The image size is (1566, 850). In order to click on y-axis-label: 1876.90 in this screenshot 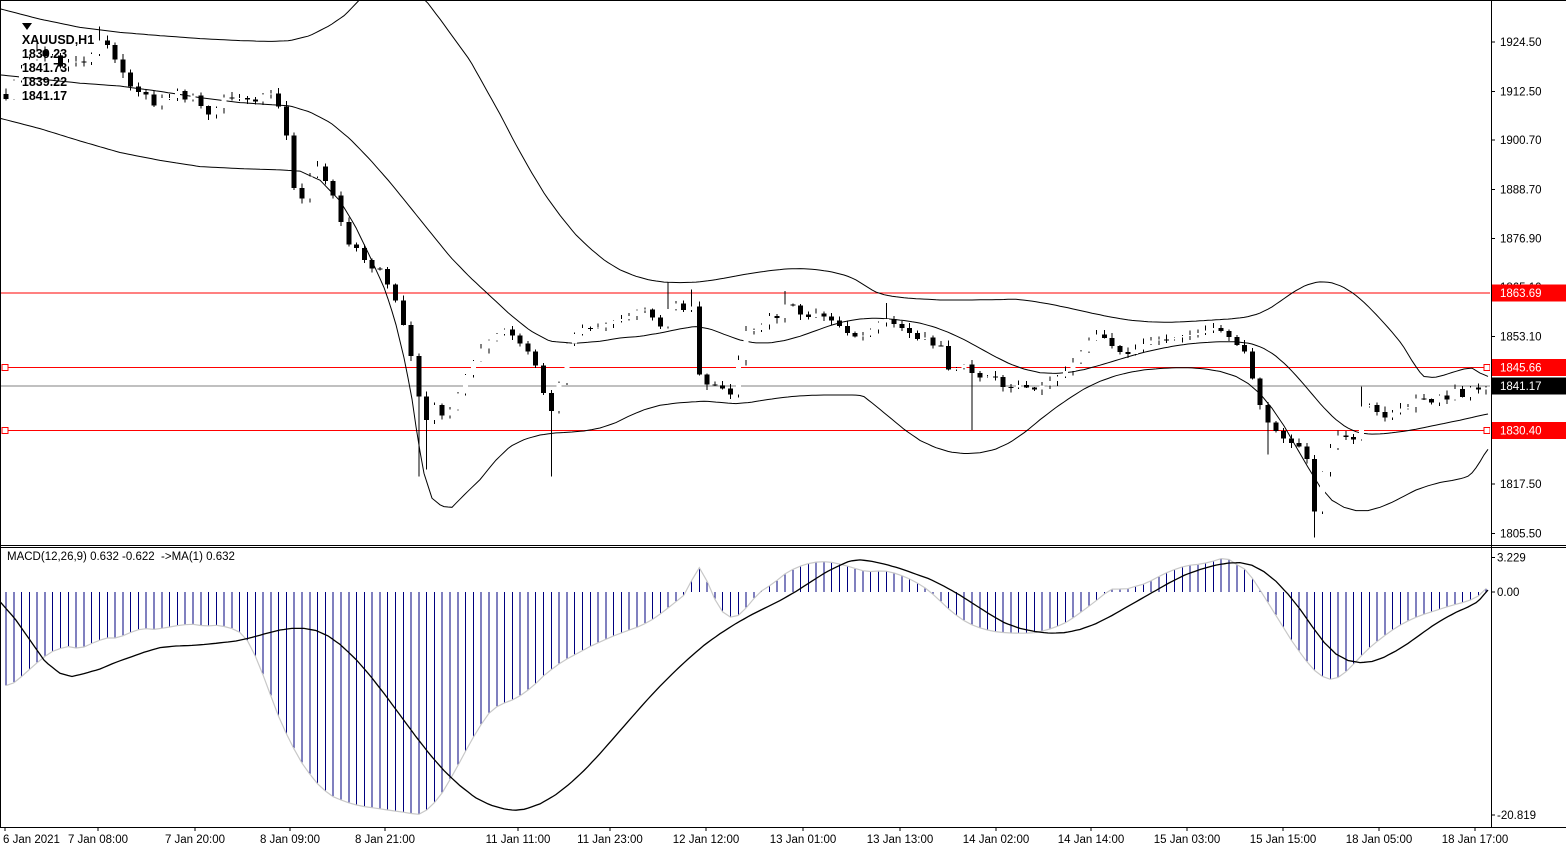, I will do `click(1521, 239)`.